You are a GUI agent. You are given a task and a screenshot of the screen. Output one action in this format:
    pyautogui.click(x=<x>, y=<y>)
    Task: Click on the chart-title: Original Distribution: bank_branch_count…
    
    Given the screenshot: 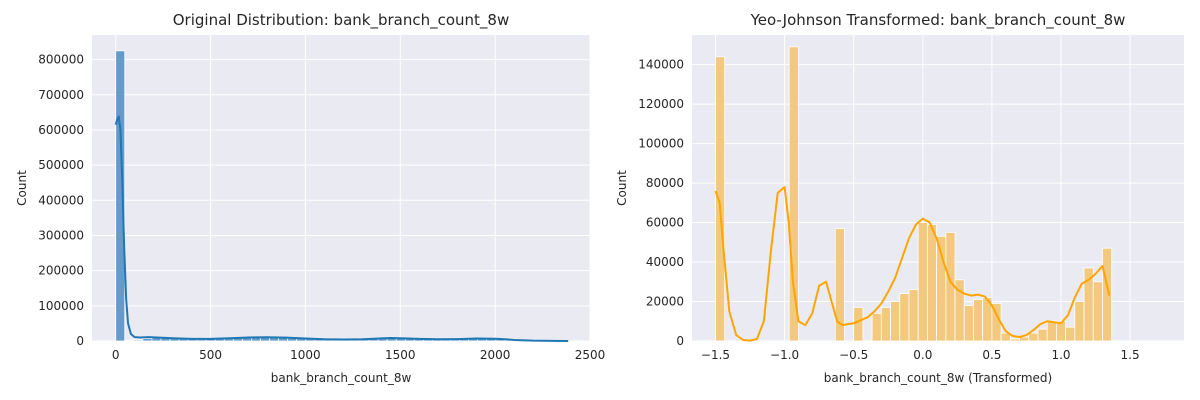 What is the action you would take?
    pyautogui.click(x=341, y=20)
    